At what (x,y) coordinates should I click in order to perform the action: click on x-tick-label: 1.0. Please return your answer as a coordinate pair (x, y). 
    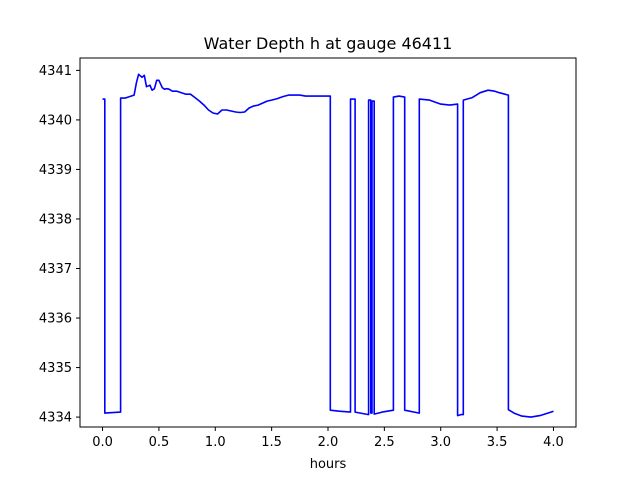
    Looking at the image, I should click on (215, 442).